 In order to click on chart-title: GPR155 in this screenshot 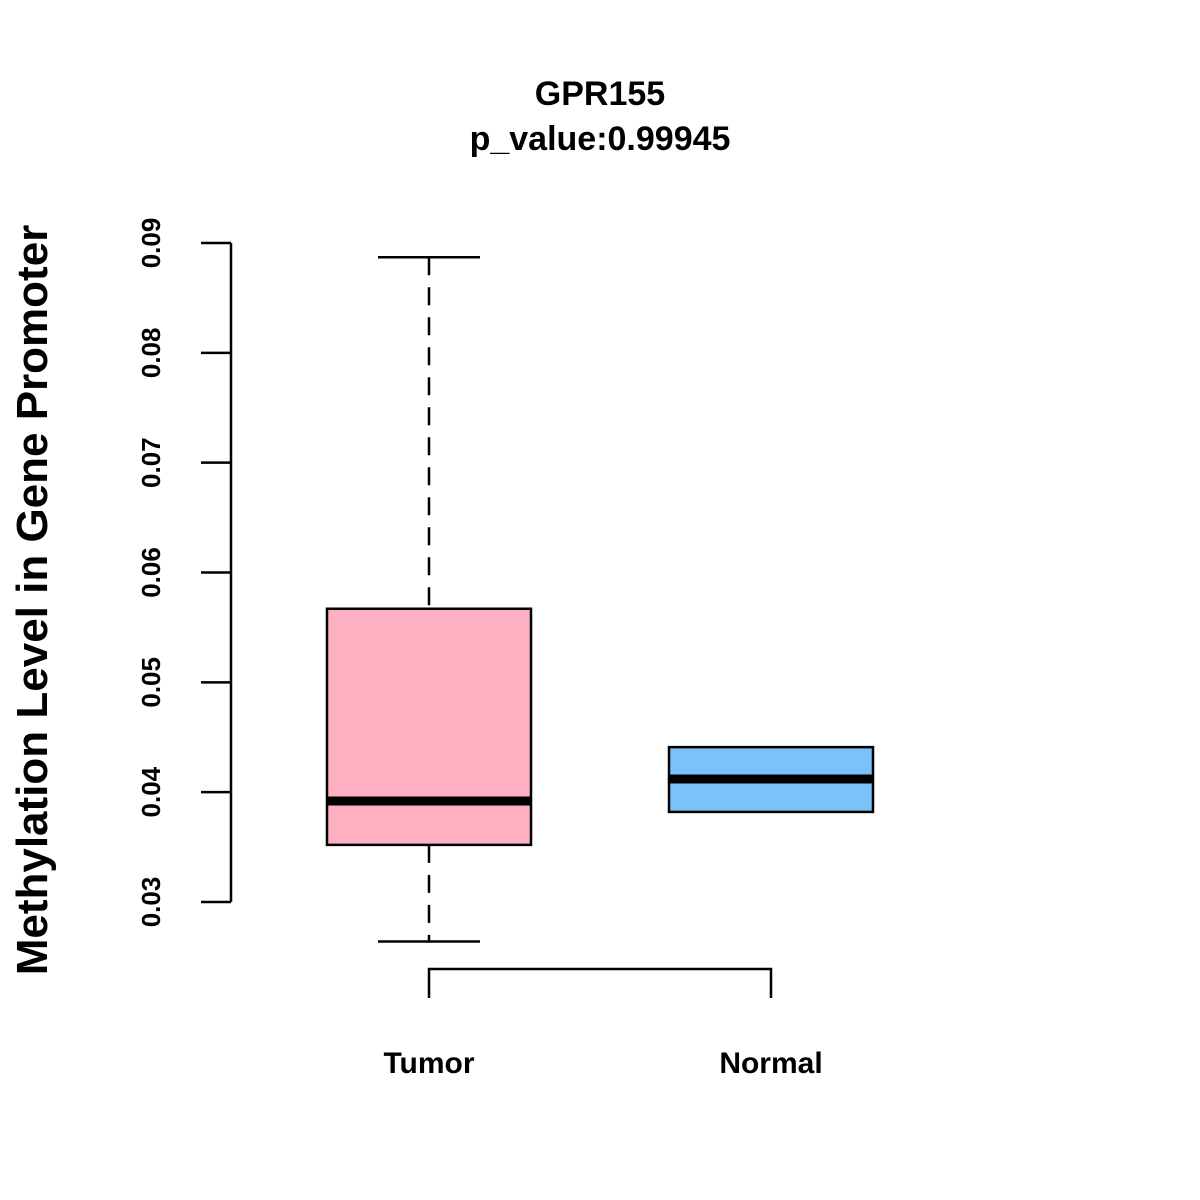, I will do `click(600, 94)`.